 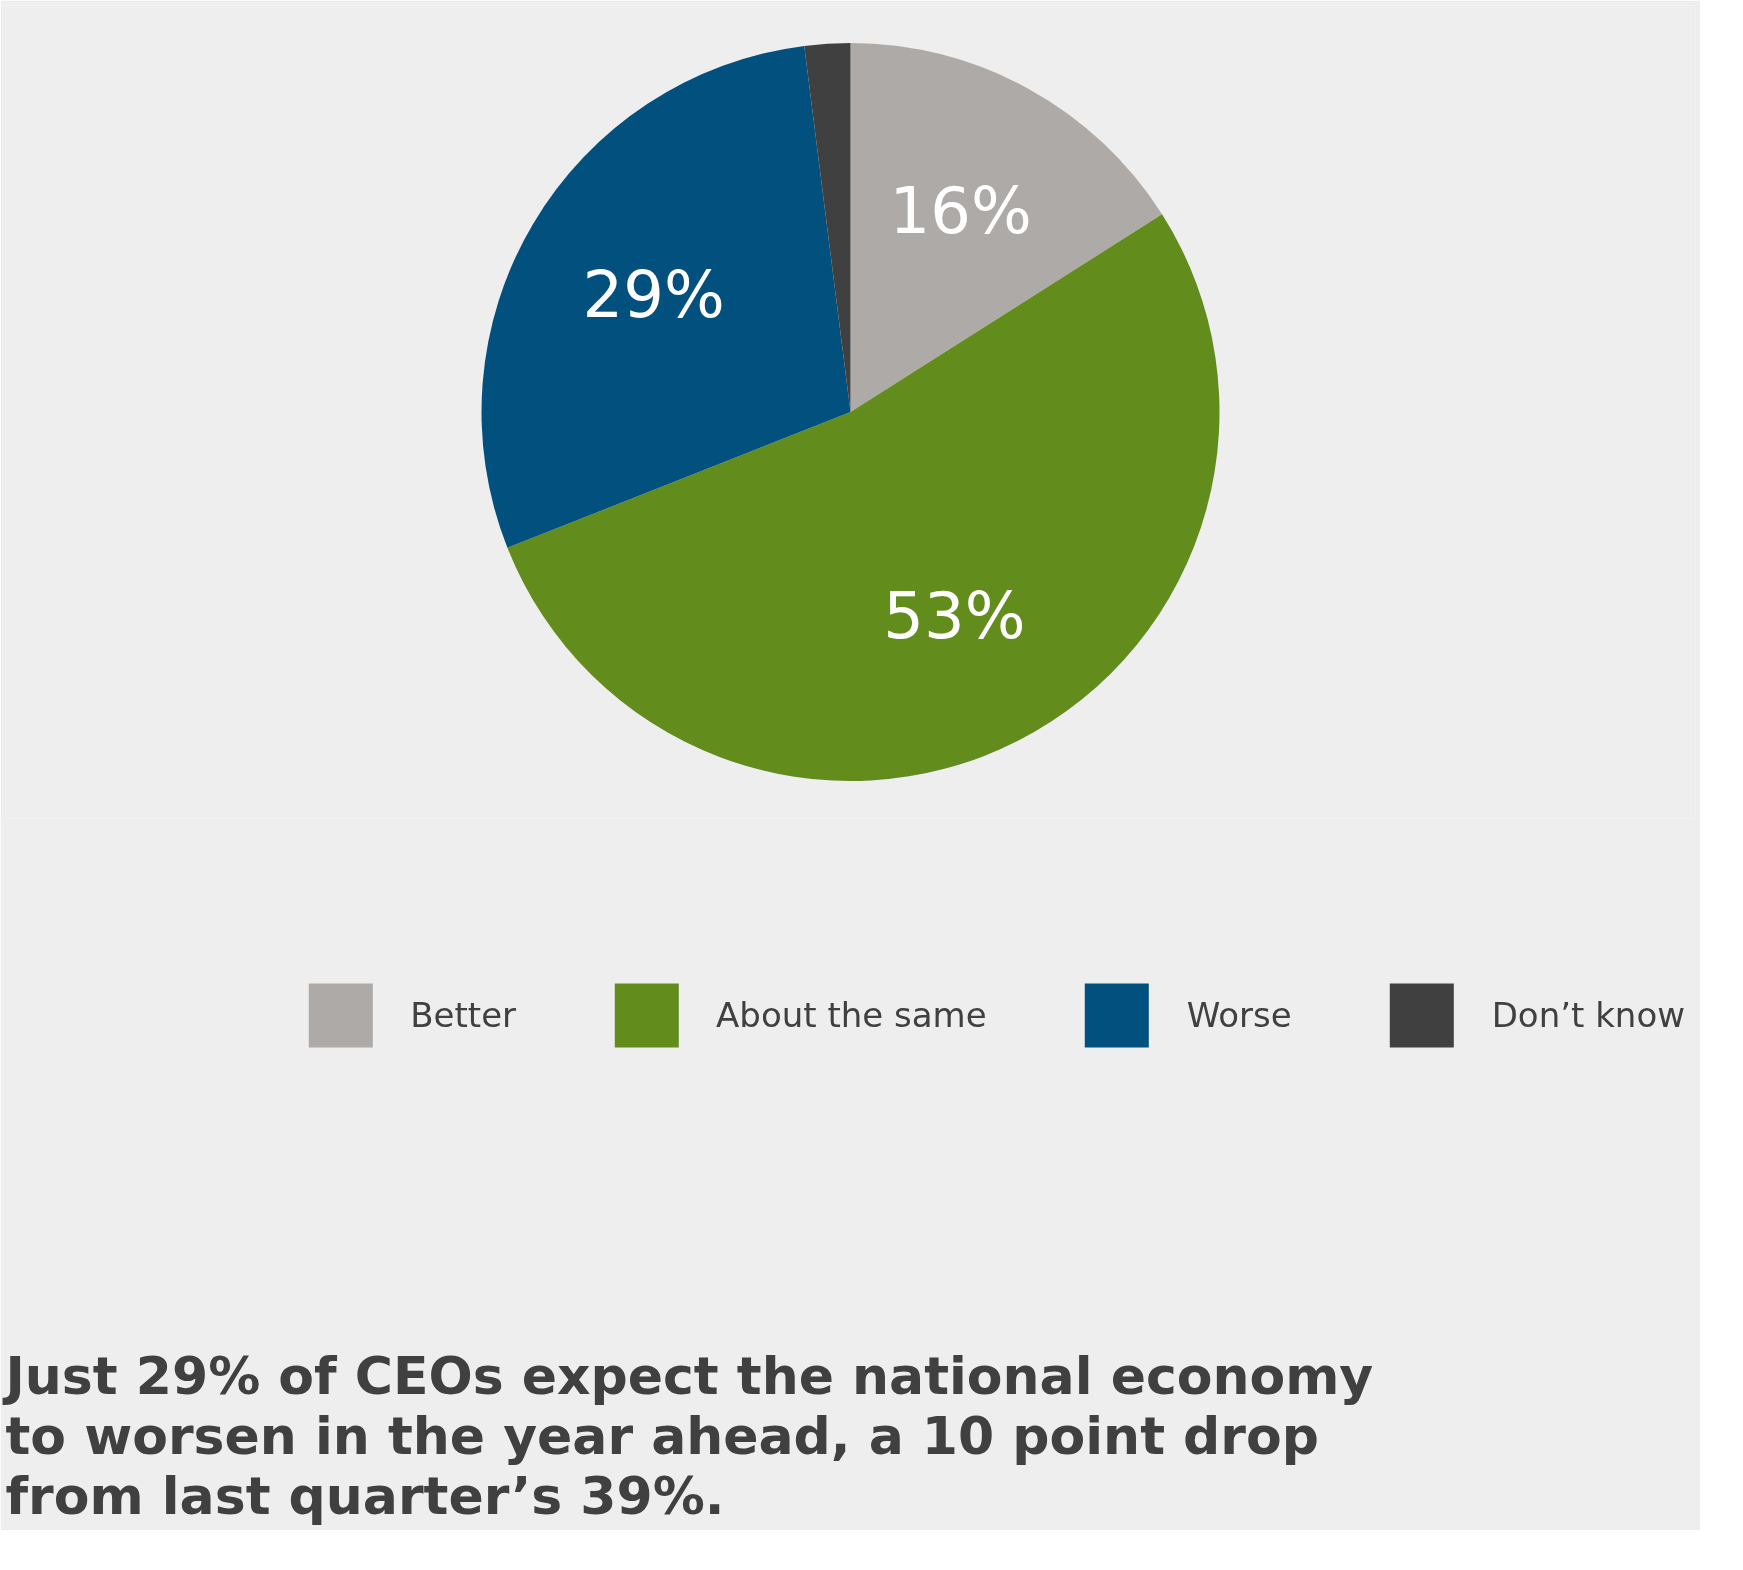 What do you see at coordinates (960, 211) in the screenshot?
I see `data-label: 16%` at bounding box center [960, 211].